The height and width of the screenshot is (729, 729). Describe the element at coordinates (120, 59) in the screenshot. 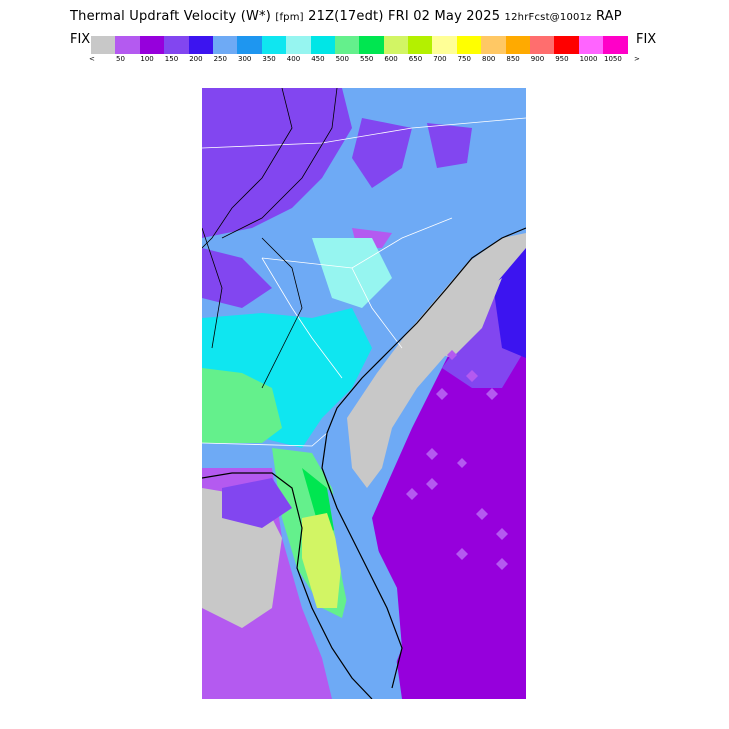

I see `legend-tick-label: 50` at that location.